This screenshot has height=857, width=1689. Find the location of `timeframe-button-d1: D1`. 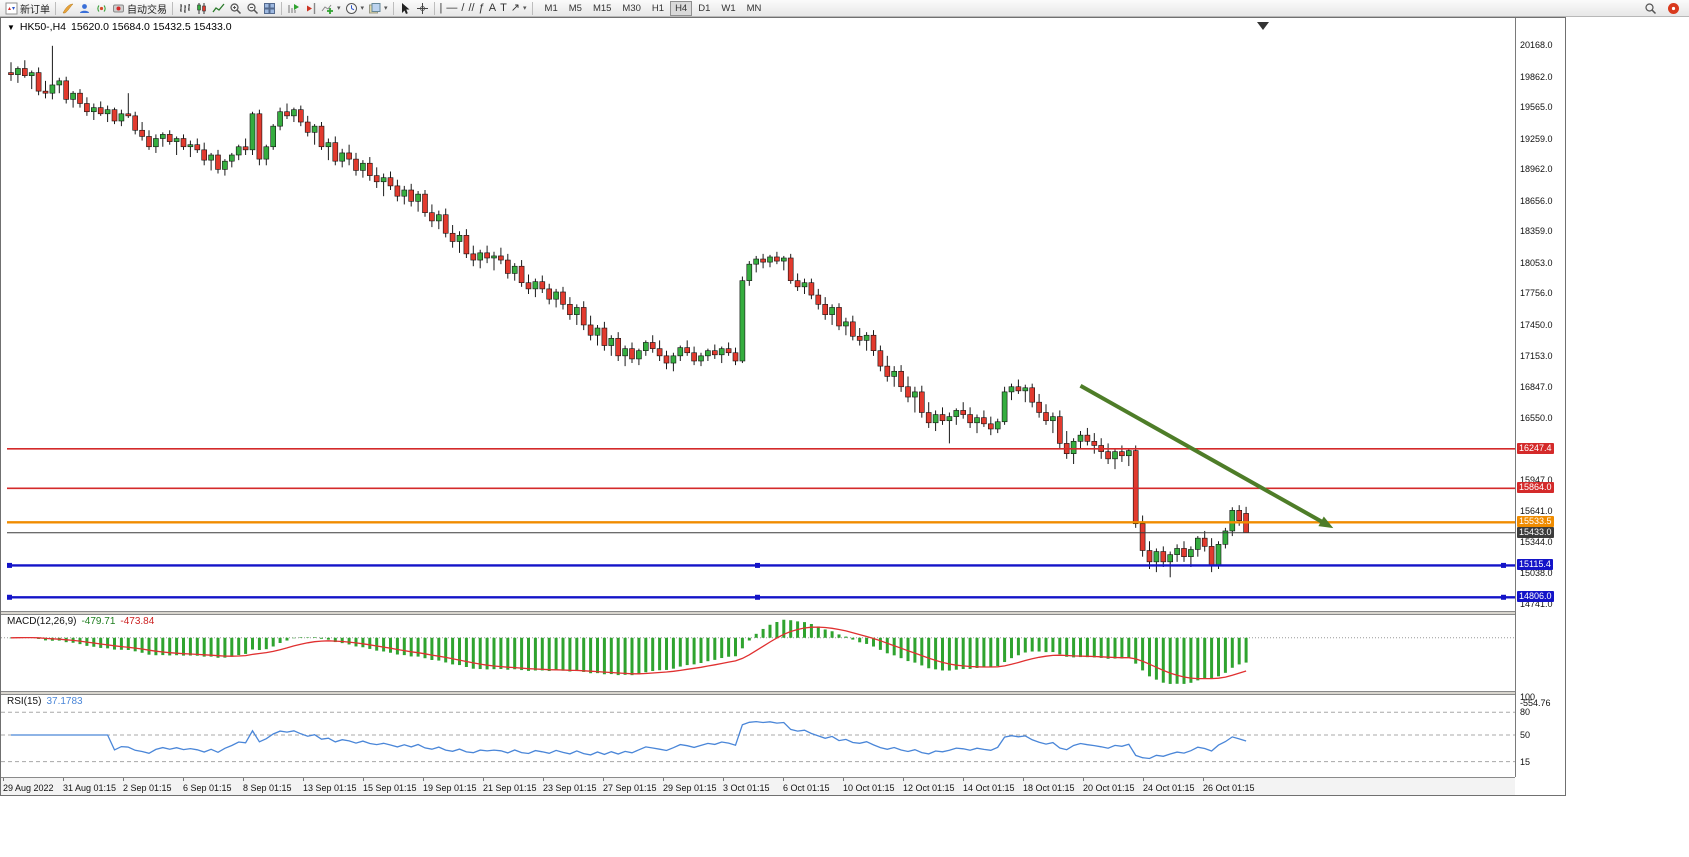

timeframe-button-d1: D1 is located at coordinates (704, 8).